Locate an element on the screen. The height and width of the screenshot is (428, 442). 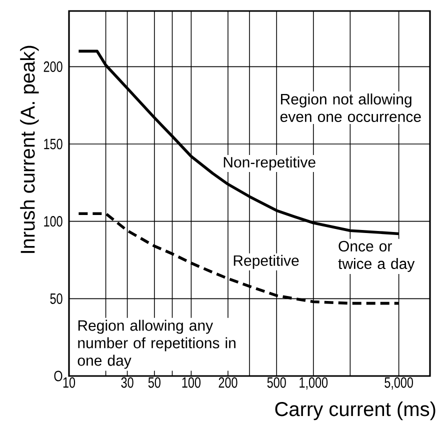
y-tick-label: 200 is located at coordinates (53, 66).